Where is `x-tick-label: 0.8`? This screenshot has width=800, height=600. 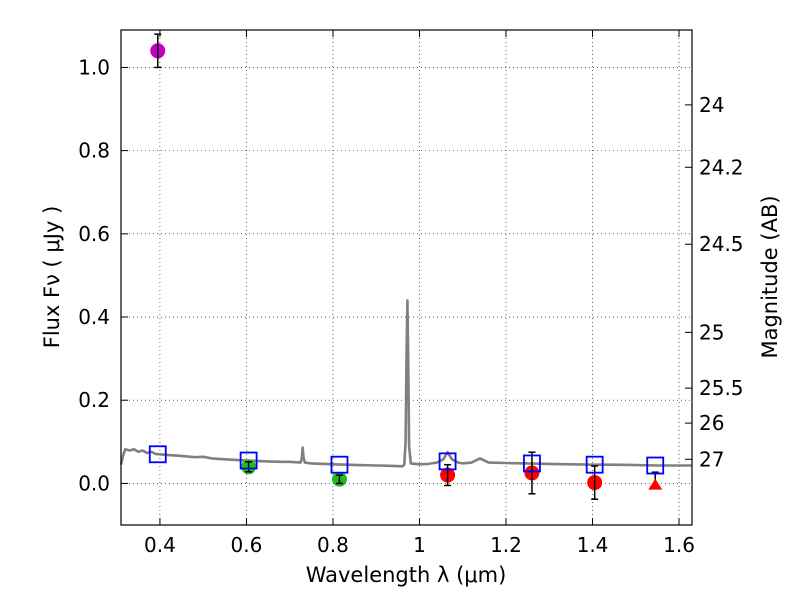 x-tick-label: 0.8 is located at coordinates (333, 545).